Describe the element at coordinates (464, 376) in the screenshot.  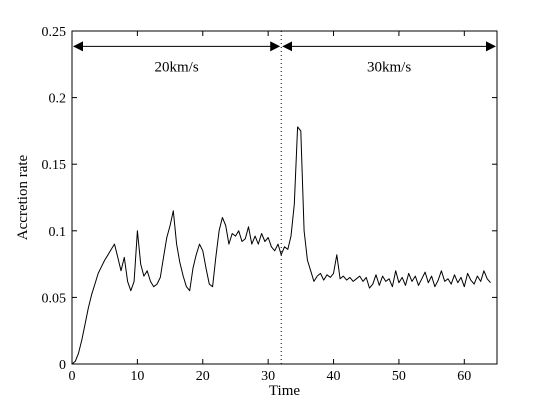
I see `x-tick-label: 60` at that location.